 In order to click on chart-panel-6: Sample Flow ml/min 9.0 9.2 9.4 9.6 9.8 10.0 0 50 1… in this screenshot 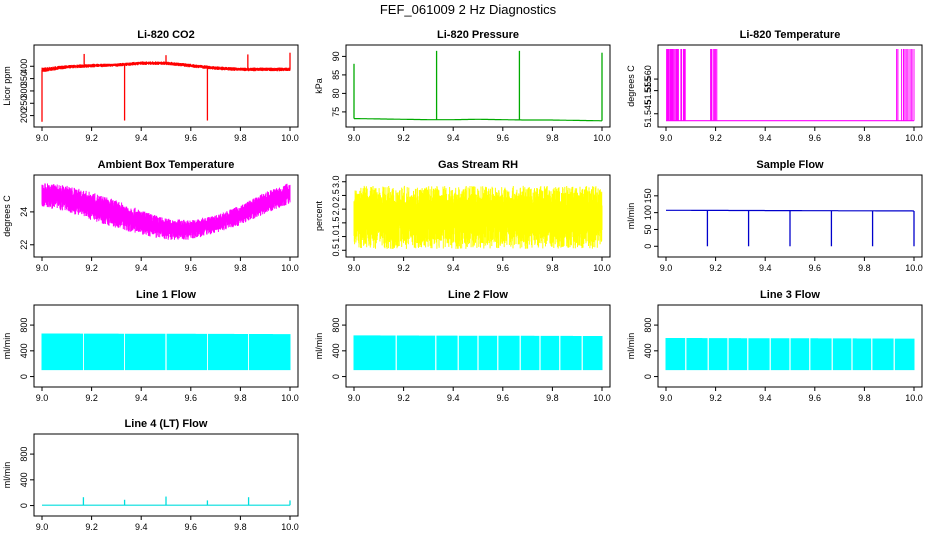, I will do `click(774, 216)`.